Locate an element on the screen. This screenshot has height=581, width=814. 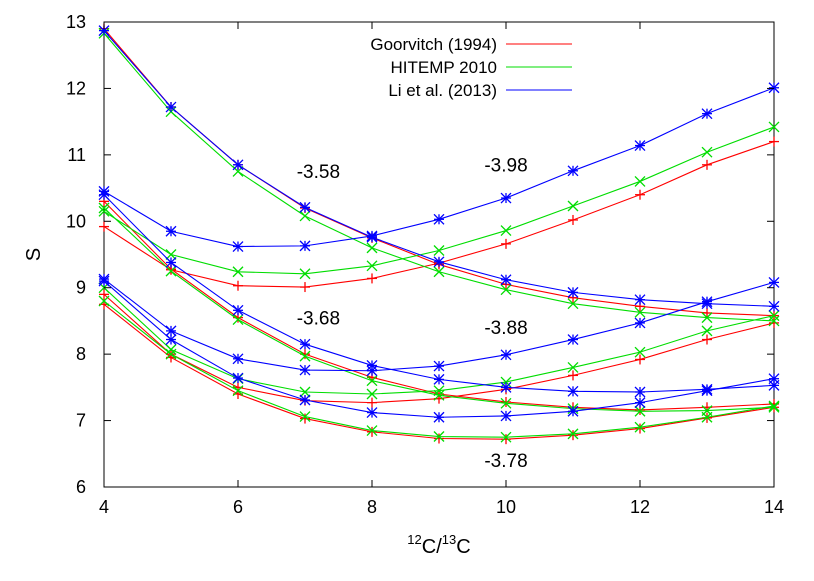
x-tick-label: 12 is located at coordinates (640, 507).